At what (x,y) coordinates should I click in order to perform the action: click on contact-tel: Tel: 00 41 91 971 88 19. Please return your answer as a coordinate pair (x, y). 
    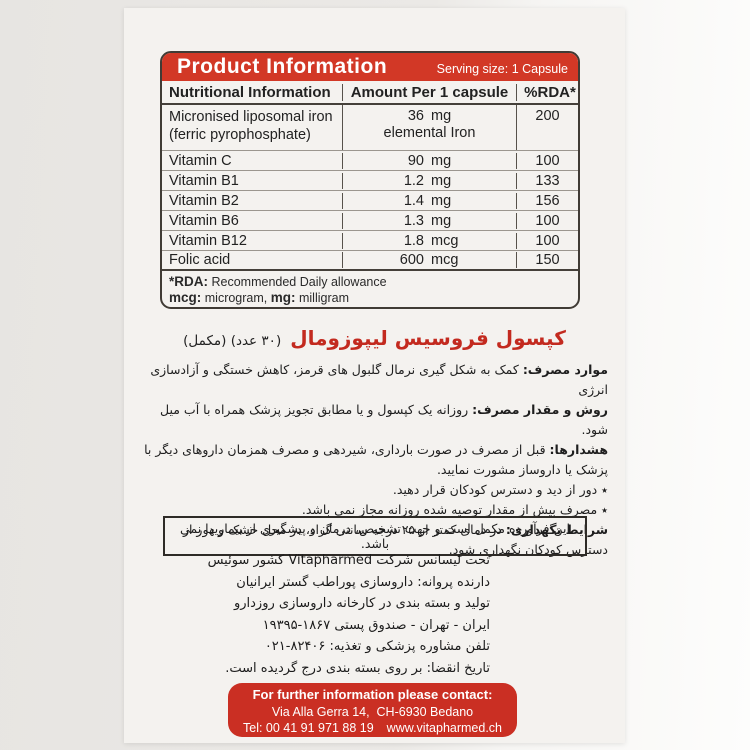
    Looking at the image, I should click on (308, 728).